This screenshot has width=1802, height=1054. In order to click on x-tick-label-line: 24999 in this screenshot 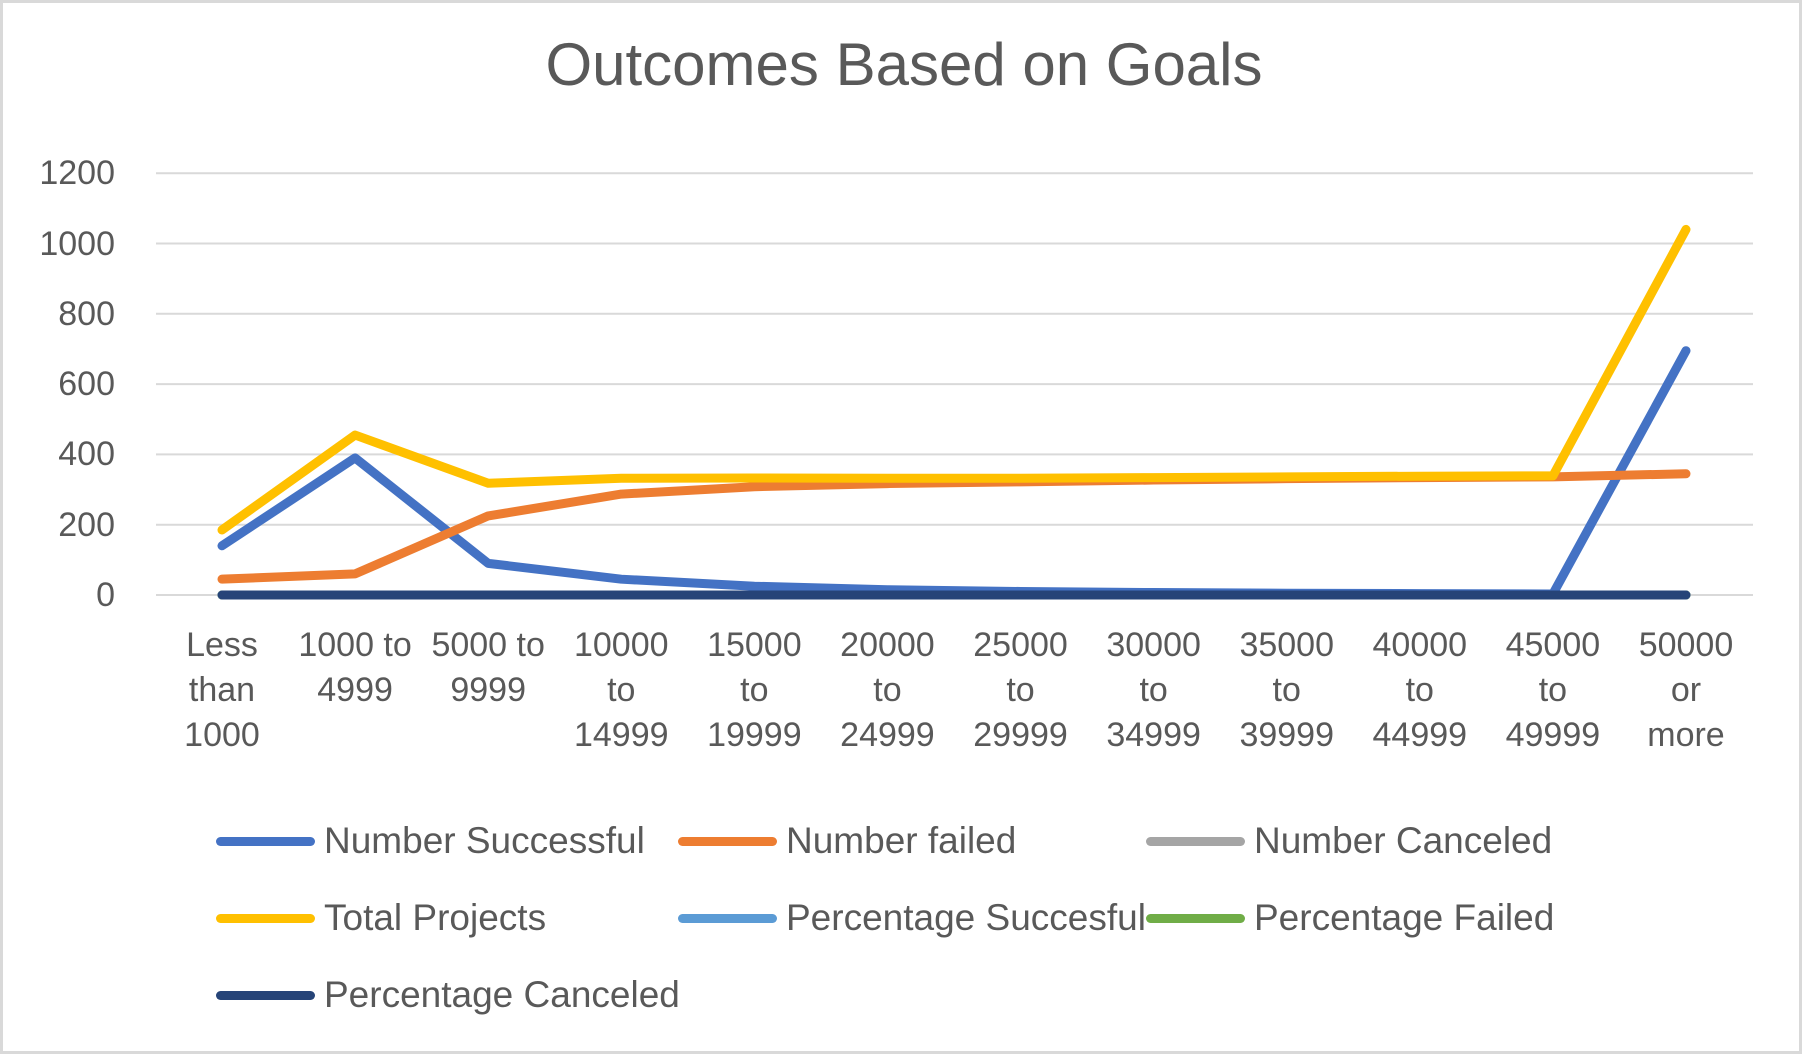, I will do `click(887, 735)`.